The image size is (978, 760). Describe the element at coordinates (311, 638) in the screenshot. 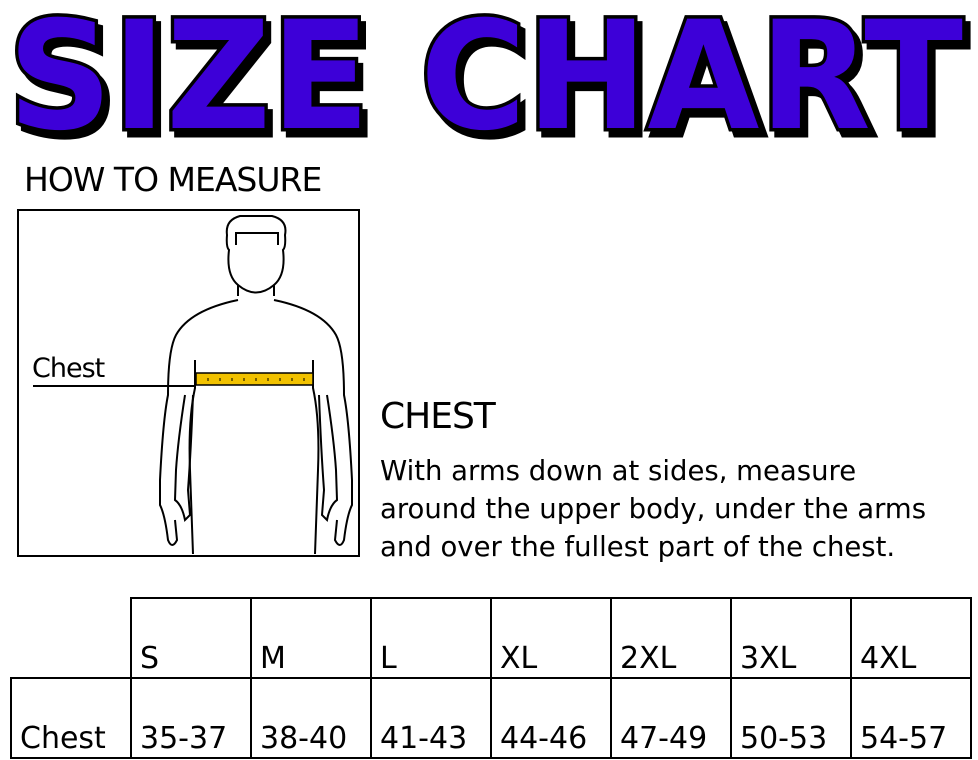

I see `size-header: M` at that location.